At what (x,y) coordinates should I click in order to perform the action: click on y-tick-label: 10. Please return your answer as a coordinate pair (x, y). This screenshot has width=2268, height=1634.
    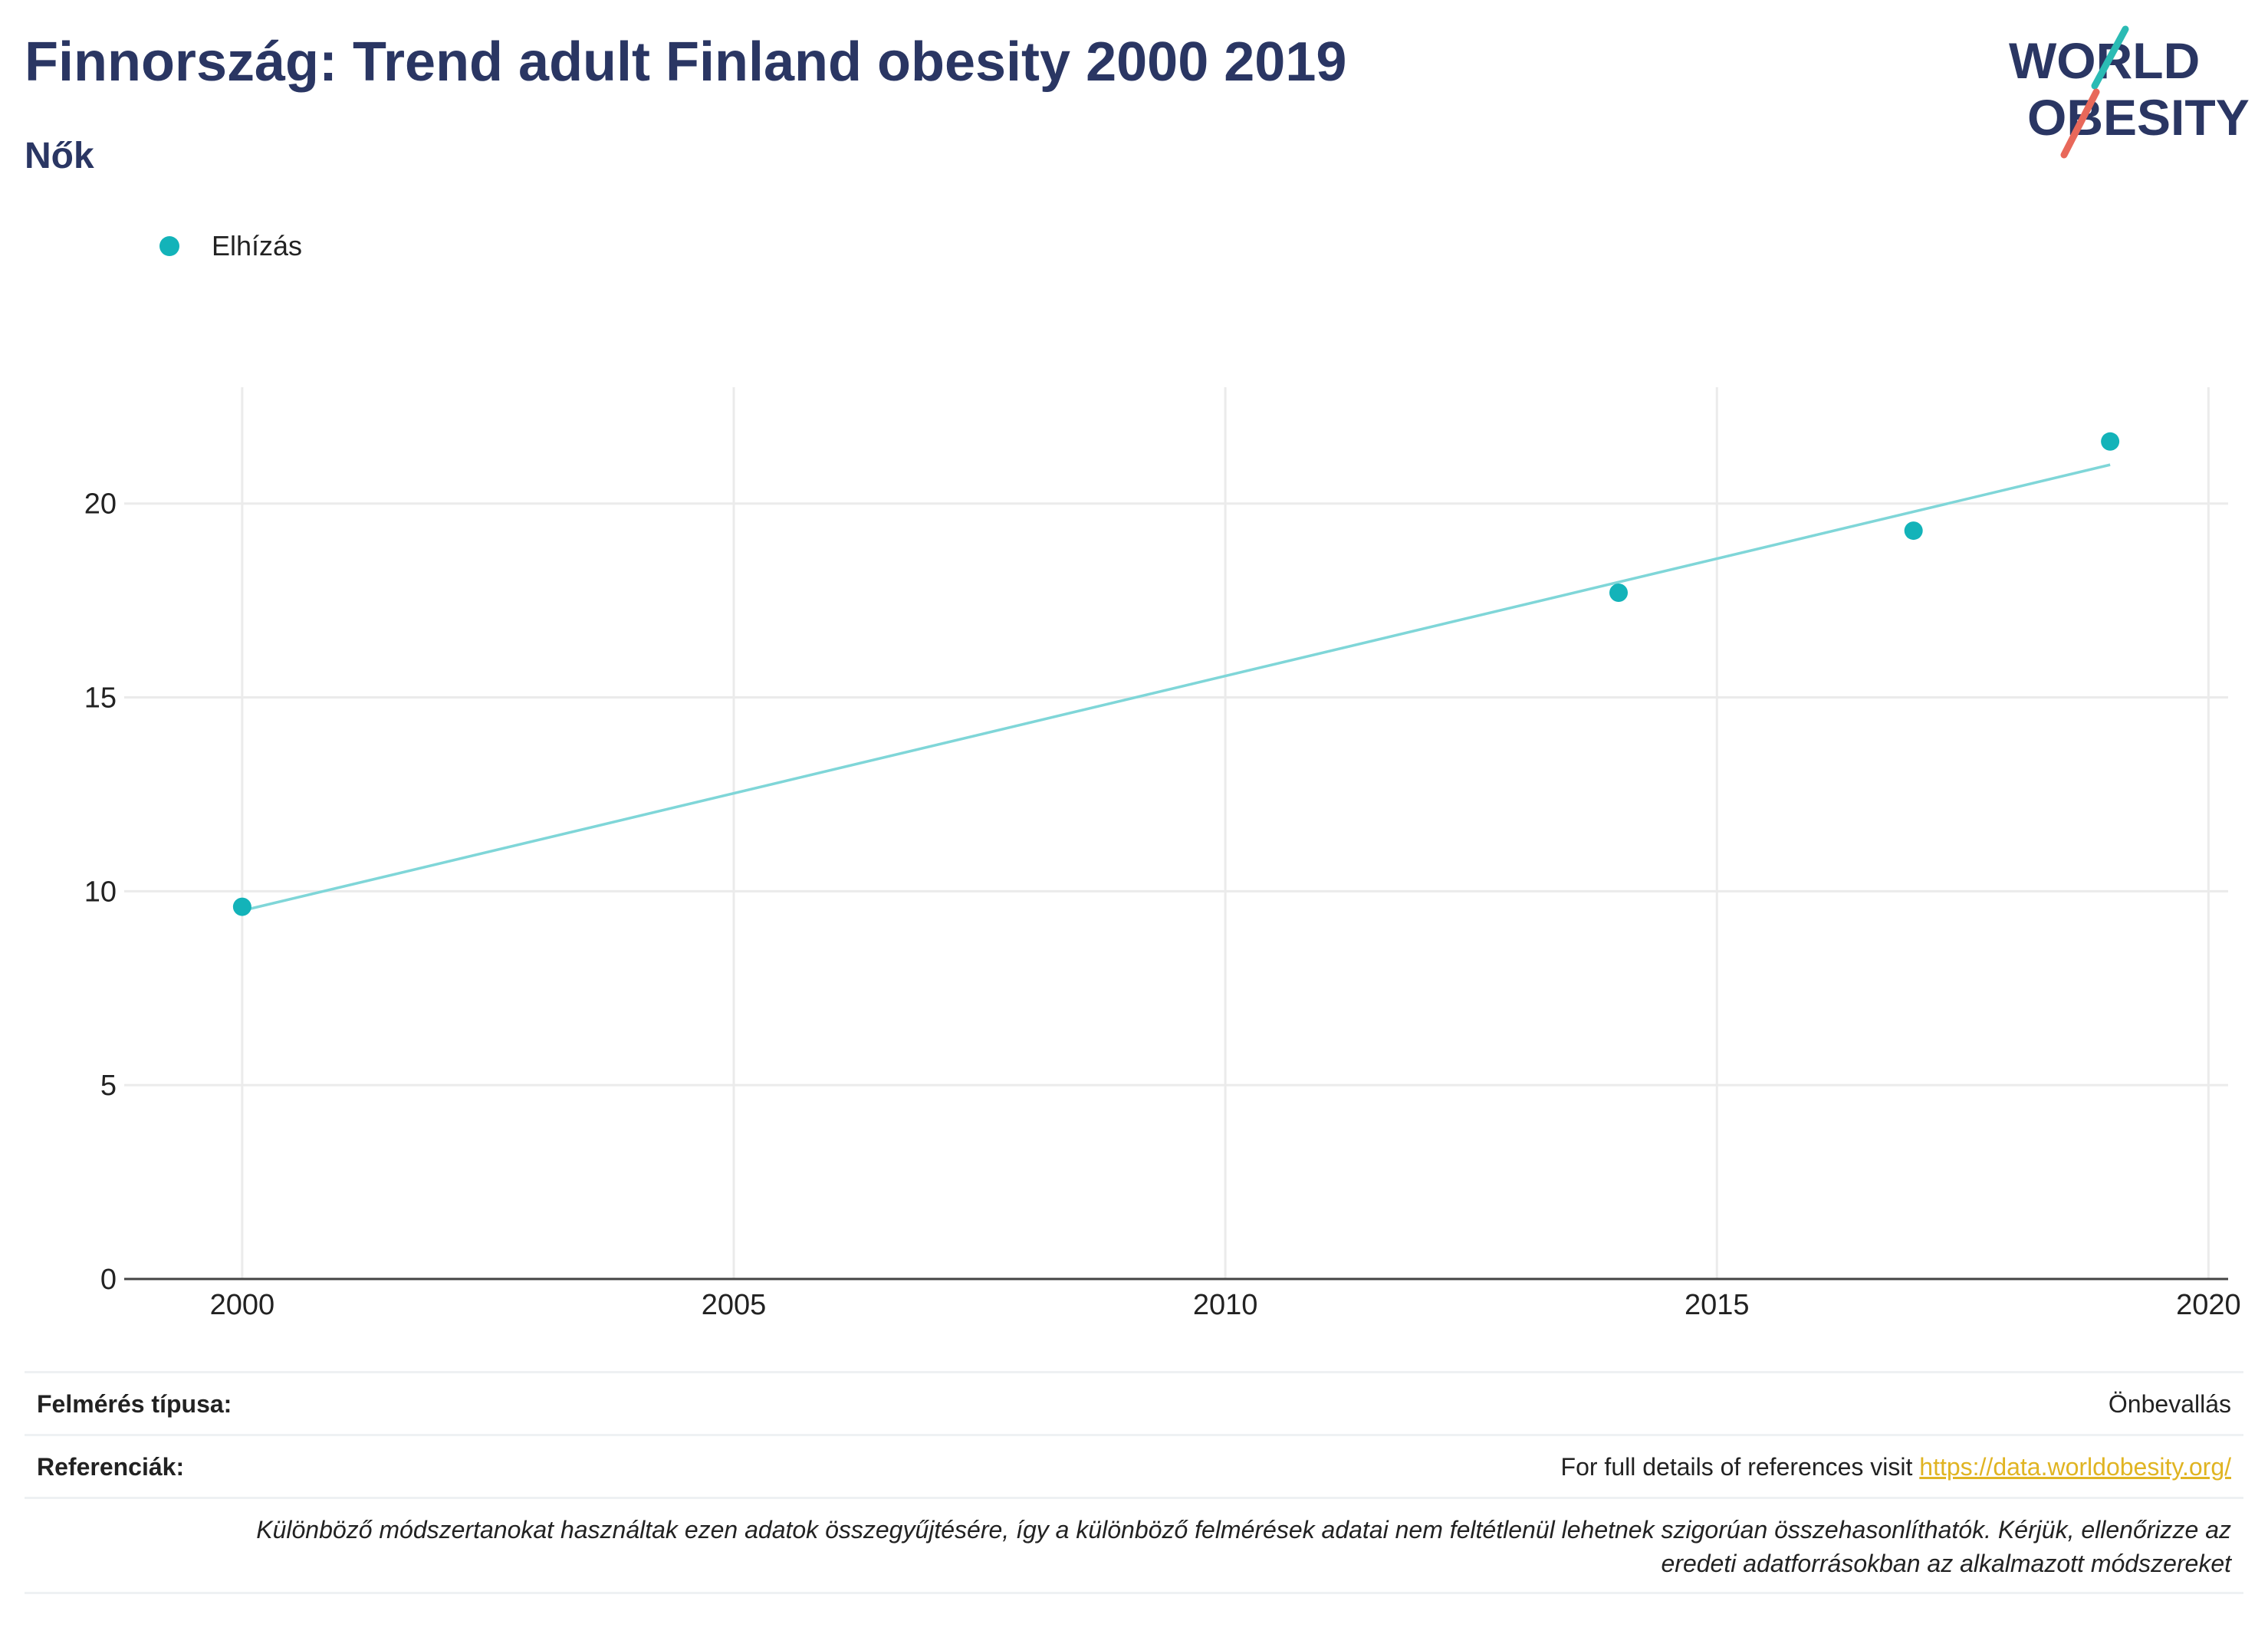
    Looking at the image, I should click on (100, 892).